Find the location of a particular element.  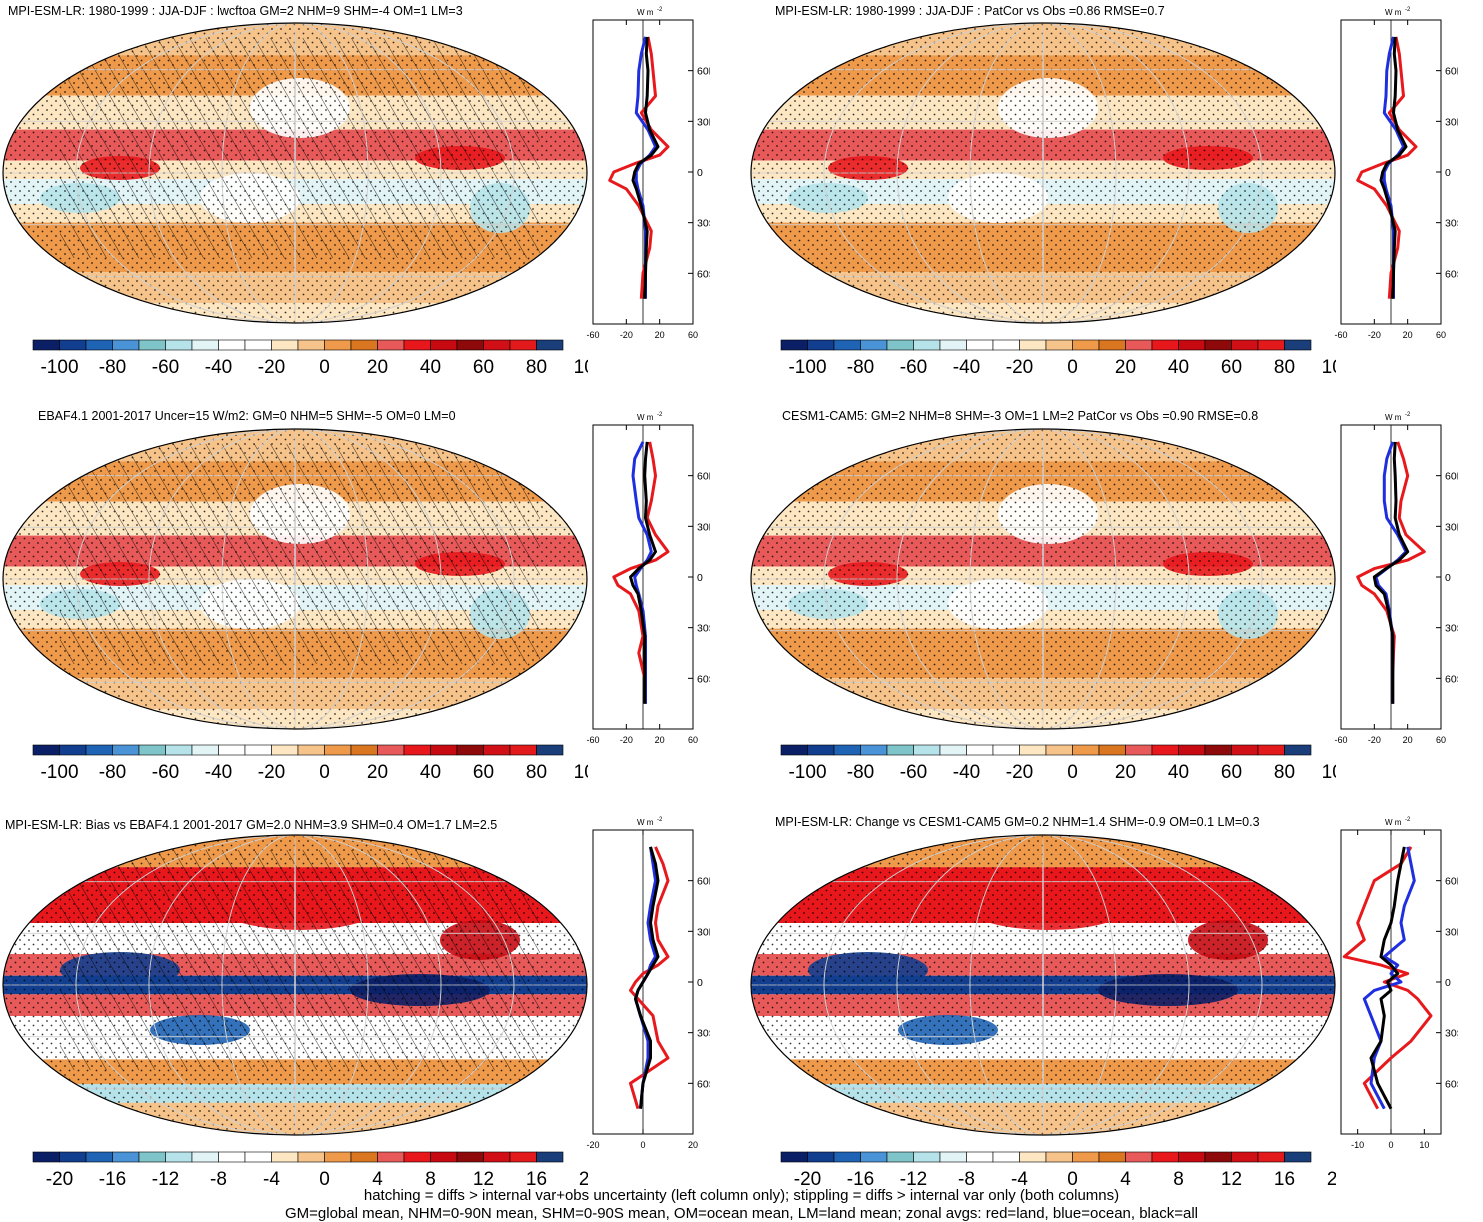

colorbar-6: -20 -16 -12 -8 -4 0 4 8 12 16 20 is located at coordinates (1058, 1170).